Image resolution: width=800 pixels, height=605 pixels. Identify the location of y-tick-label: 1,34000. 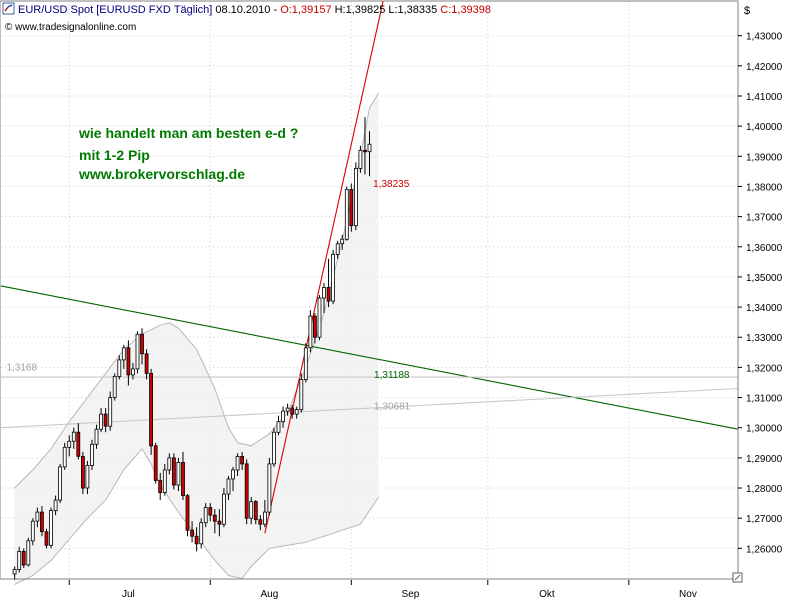
(764, 308).